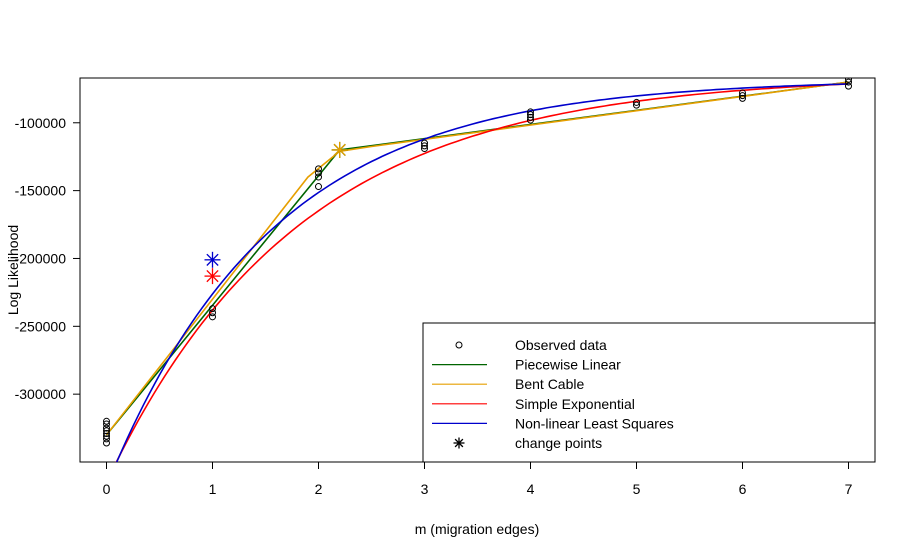 The height and width of the screenshot is (558, 915). I want to click on y-tick-label: -300000, so click(41, 394).